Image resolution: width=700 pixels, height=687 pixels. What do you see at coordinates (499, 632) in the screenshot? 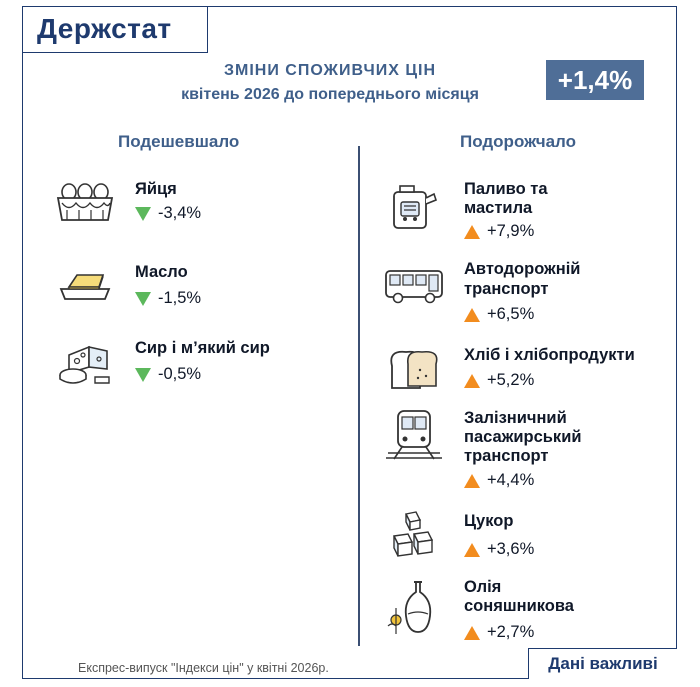
I see `item-value: +2,7%` at bounding box center [499, 632].